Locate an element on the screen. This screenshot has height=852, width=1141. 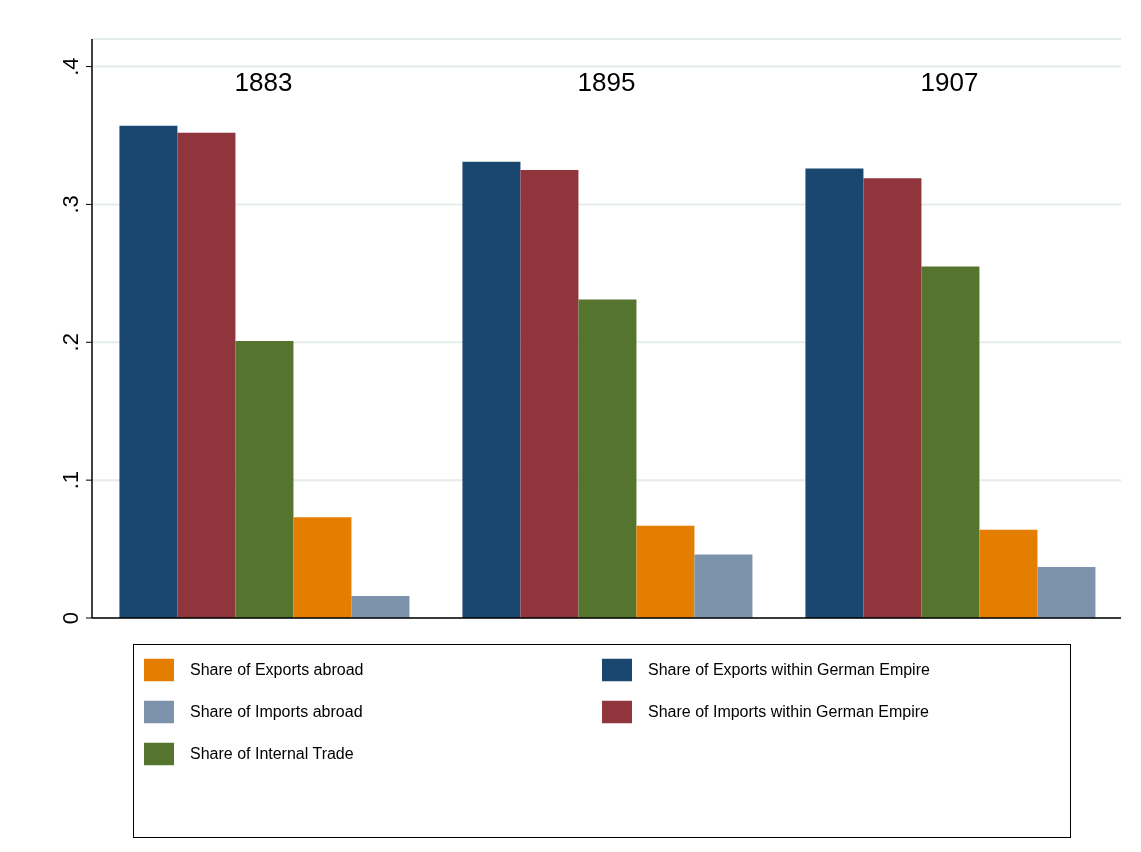
legend-label: Share of Exports within German Empire is located at coordinates (789, 669).